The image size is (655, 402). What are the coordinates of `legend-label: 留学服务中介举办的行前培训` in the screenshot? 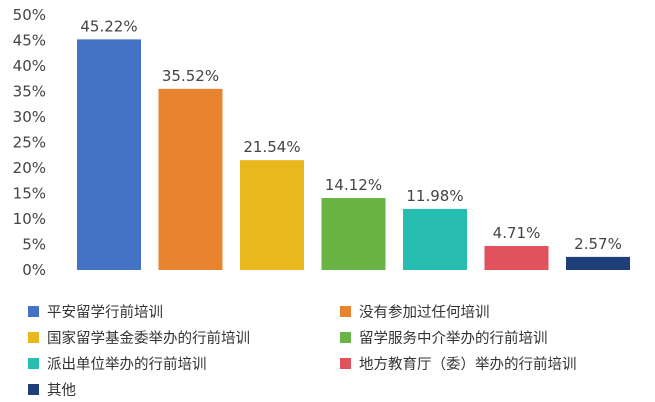 It's located at (453, 339).